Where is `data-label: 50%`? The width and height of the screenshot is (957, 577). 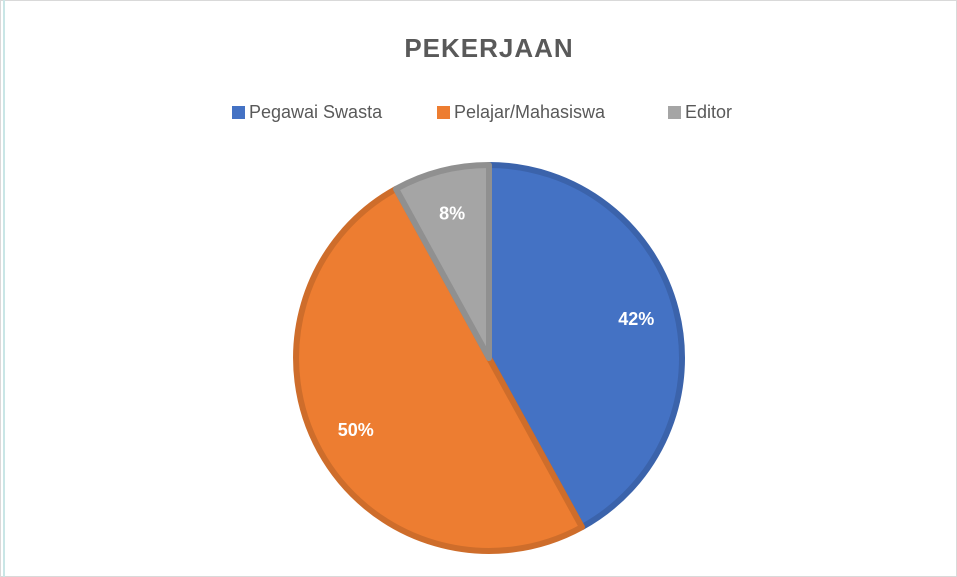
data-label: 50% is located at coordinates (356, 430).